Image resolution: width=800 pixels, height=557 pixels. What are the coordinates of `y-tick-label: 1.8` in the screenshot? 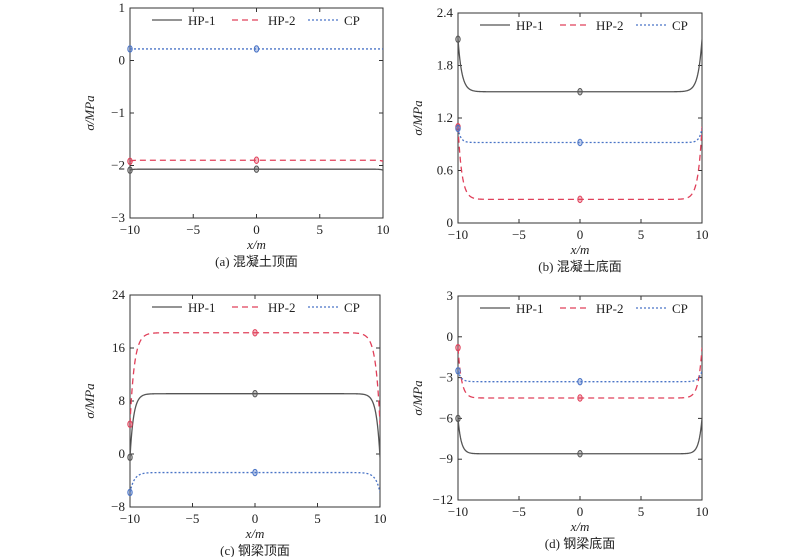 It's located at (445, 65).